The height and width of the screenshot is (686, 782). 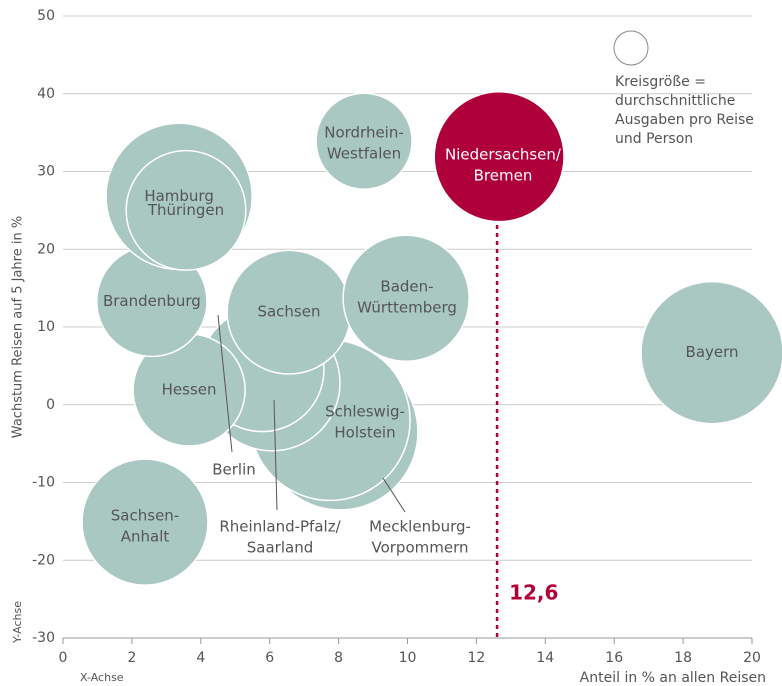 What do you see at coordinates (545, 658) in the screenshot?
I see `x-tick-label: 14` at bounding box center [545, 658].